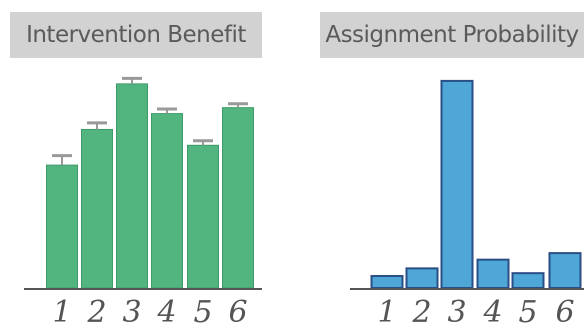 This screenshot has height=325, width=584. Describe the element at coordinates (564, 310) in the screenshot. I see `assignment-x-tick-6: 6` at that location.